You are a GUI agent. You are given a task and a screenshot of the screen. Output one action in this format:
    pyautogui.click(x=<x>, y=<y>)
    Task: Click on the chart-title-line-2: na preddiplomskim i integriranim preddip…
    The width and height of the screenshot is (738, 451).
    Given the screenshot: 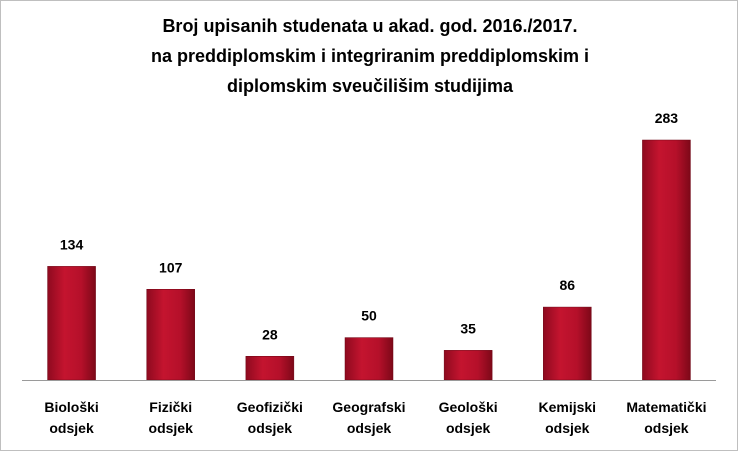 What is the action you would take?
    pyautogui.click(x=370, y=56)
    